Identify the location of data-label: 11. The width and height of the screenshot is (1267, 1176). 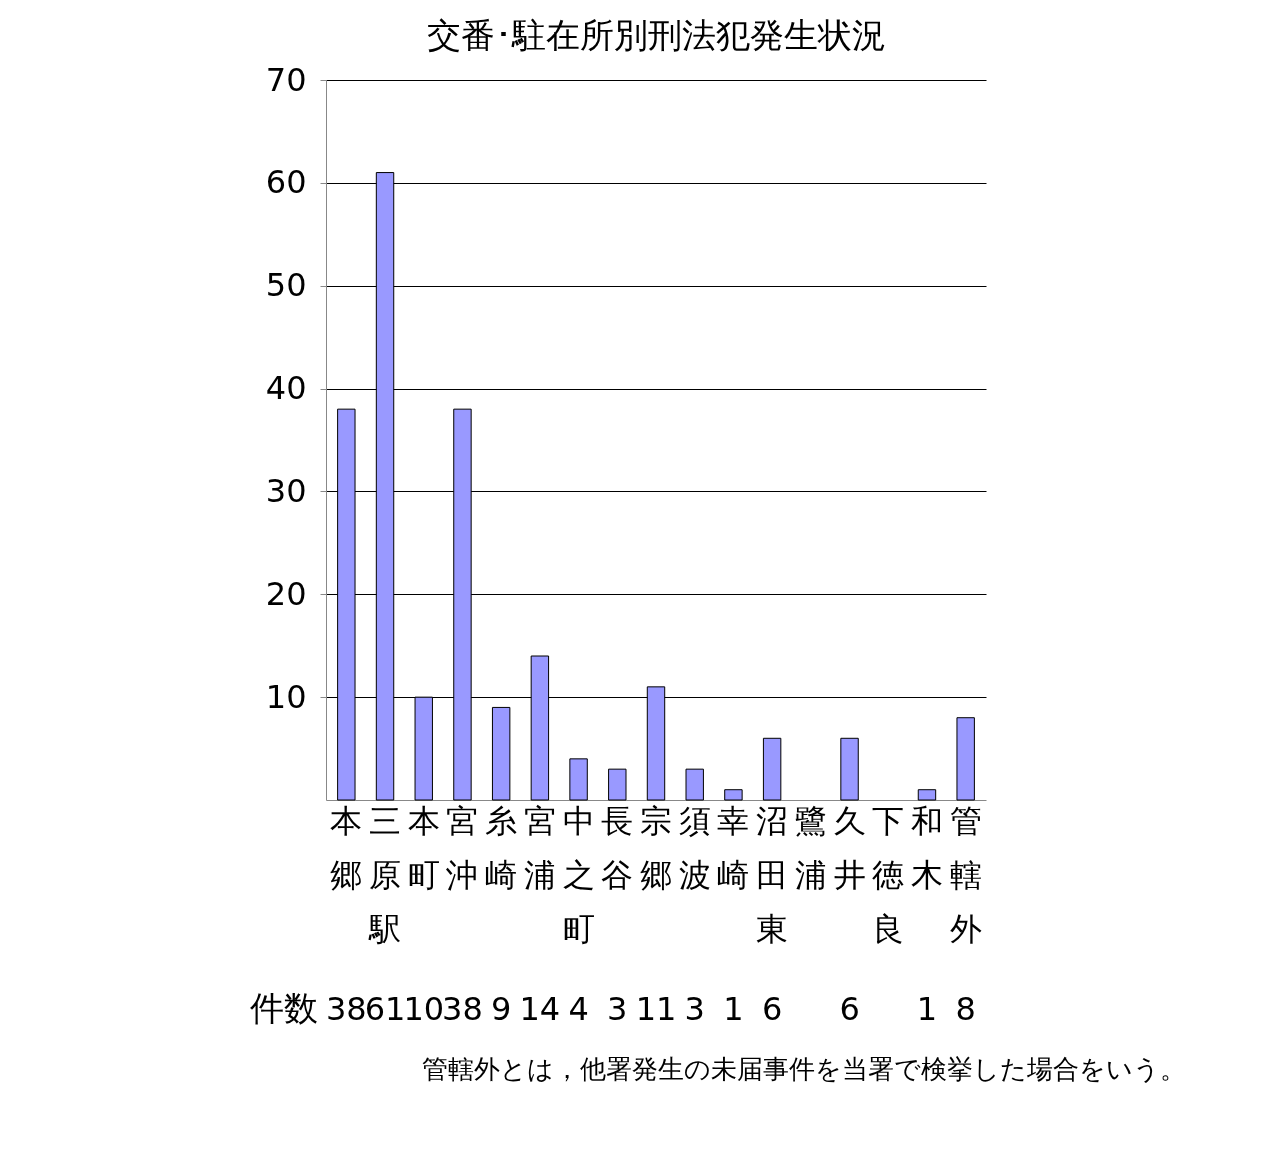
(656, 1009).